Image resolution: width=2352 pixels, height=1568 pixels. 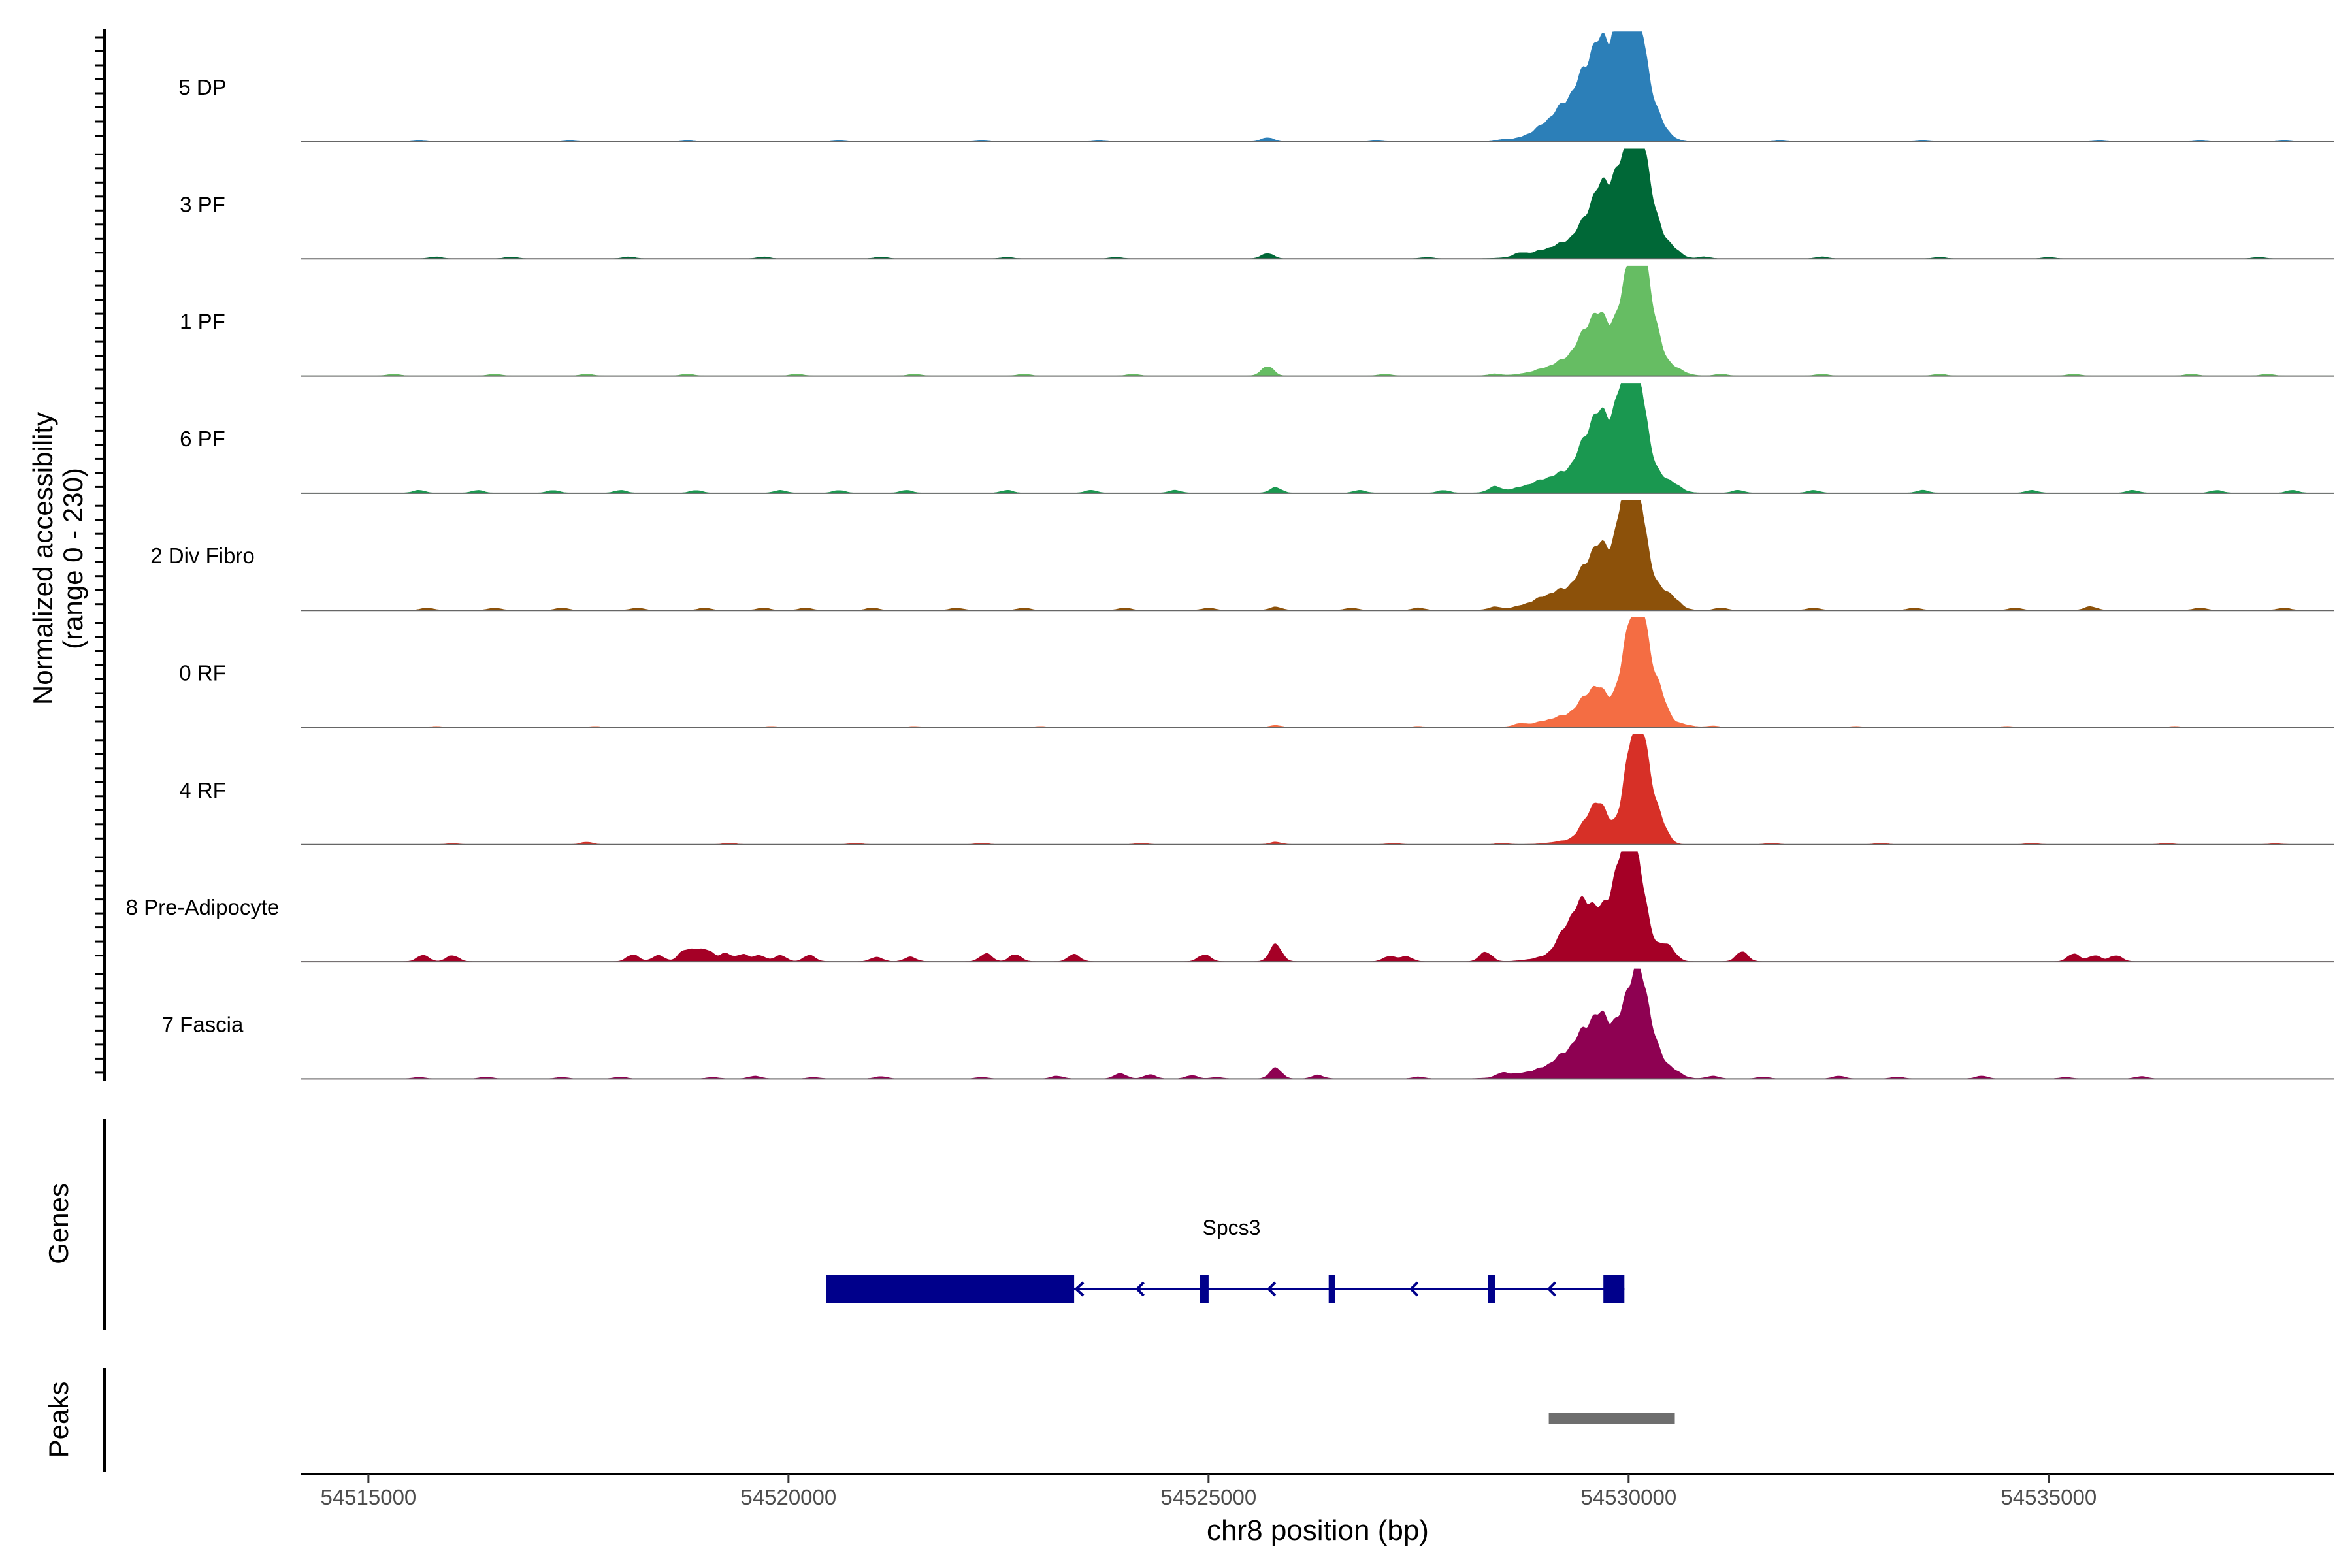 I want to click on track-label: 7 Fascia, so click(x=203, y=1024).